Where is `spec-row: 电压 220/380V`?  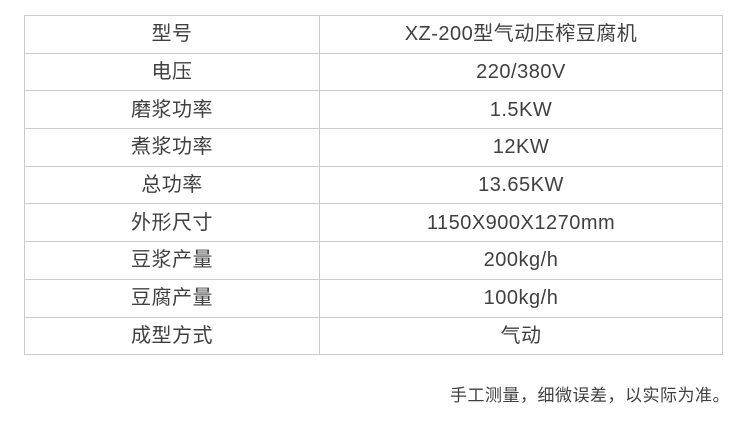 spec-row: 电压 220/380V is located at coordinates (373, 72).